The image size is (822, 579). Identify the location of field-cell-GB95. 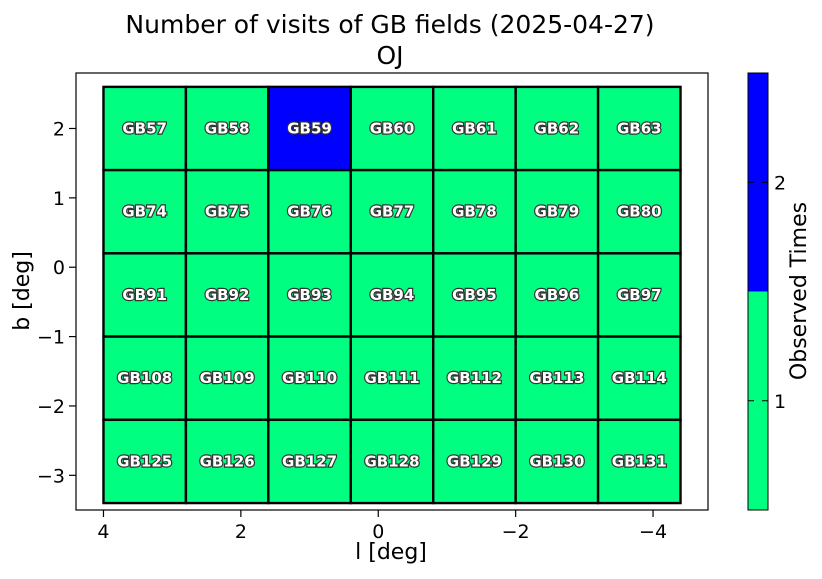
(474, 295).